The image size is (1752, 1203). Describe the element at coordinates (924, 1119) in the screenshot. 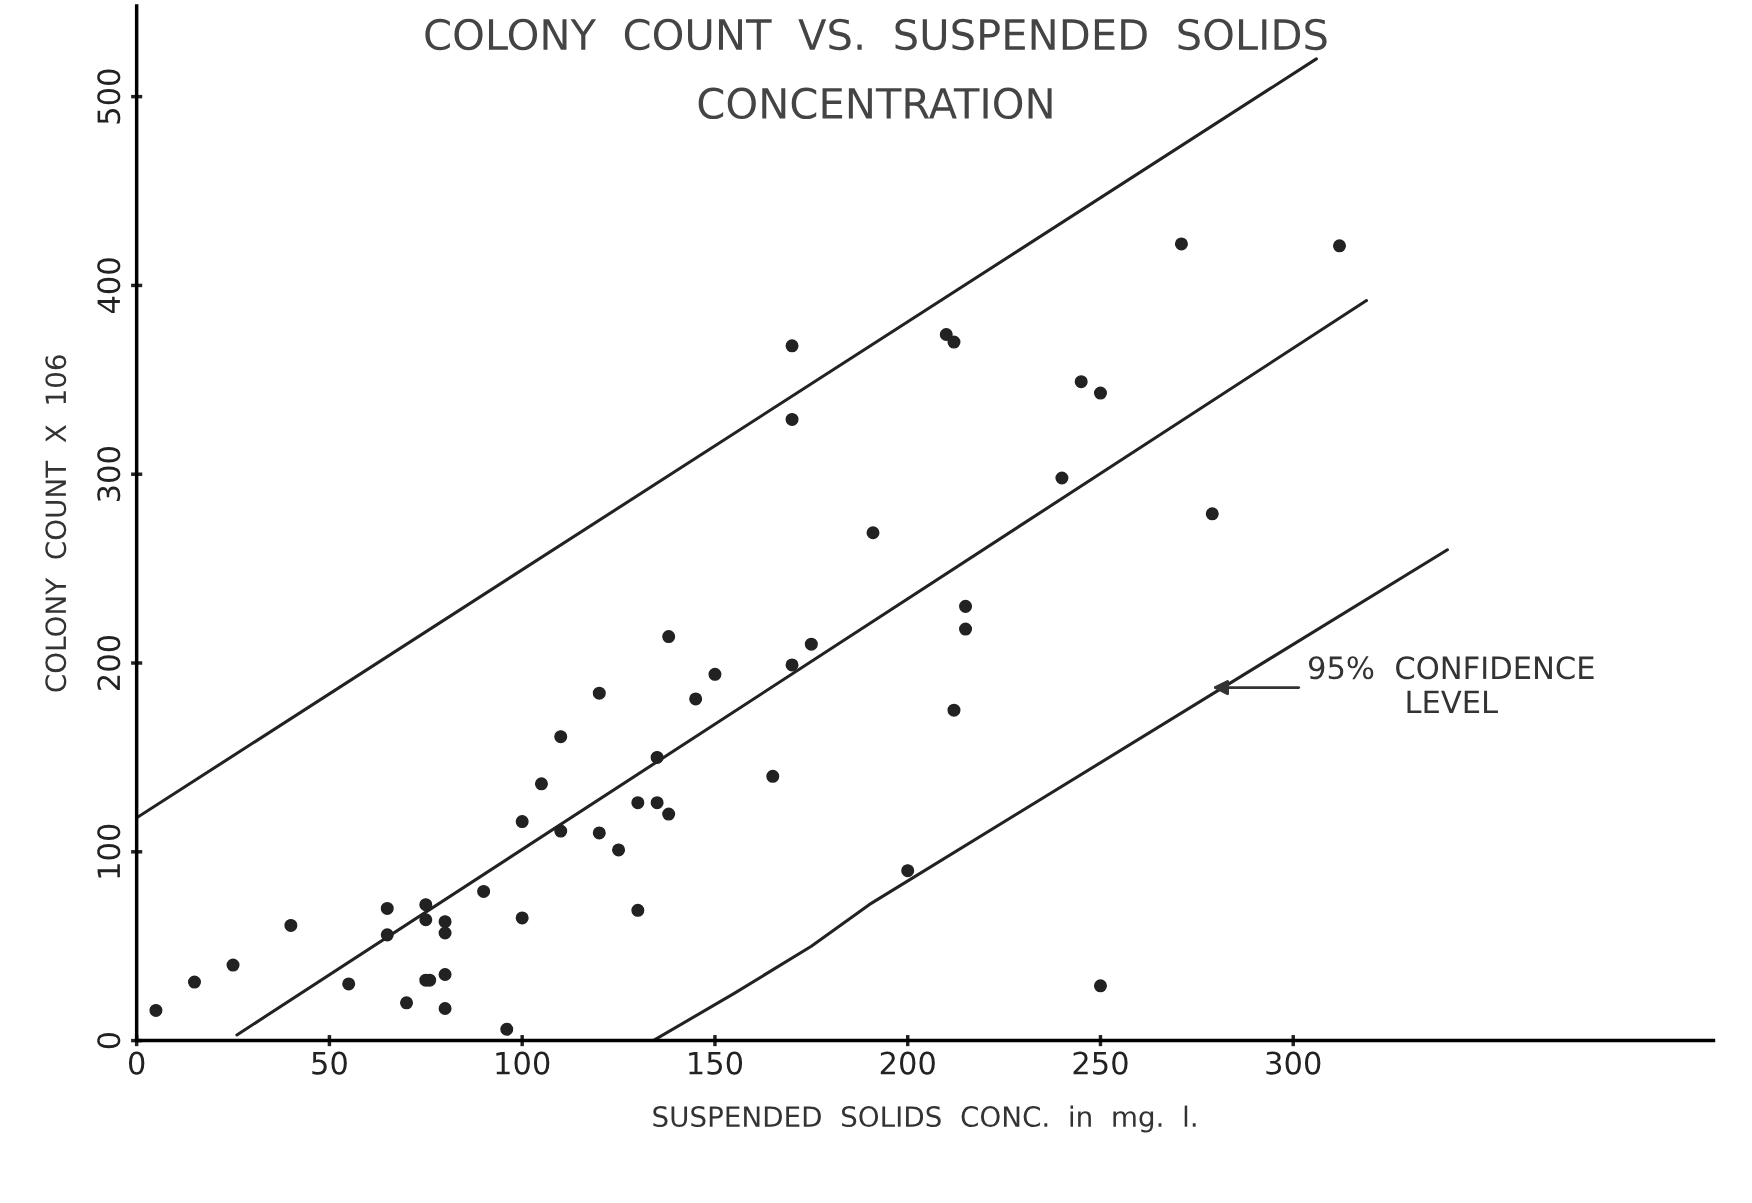

I see `x-axis-title: SUSPENDED SOLIDS CONC. in mg. l.` at that location.